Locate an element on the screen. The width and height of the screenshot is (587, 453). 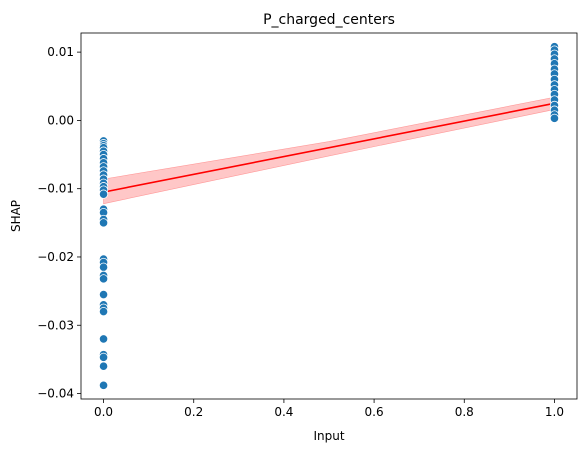
y-axis: 0.01 0.00 −0.01 −0.02 −0.03 −0.04 is located at coordinates (59, 223).